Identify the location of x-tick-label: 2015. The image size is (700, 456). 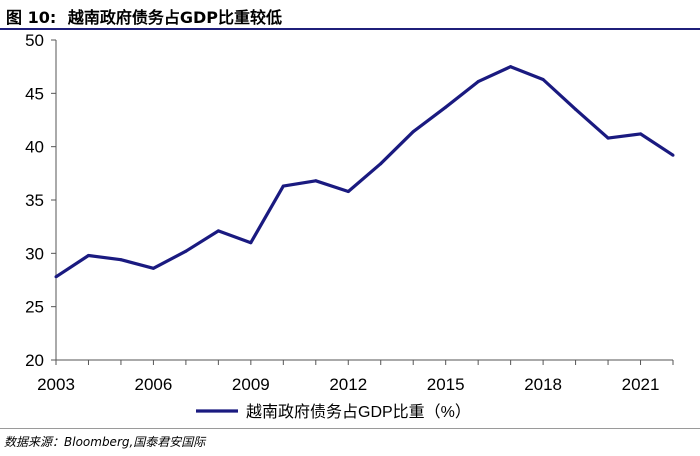
(446, 384).